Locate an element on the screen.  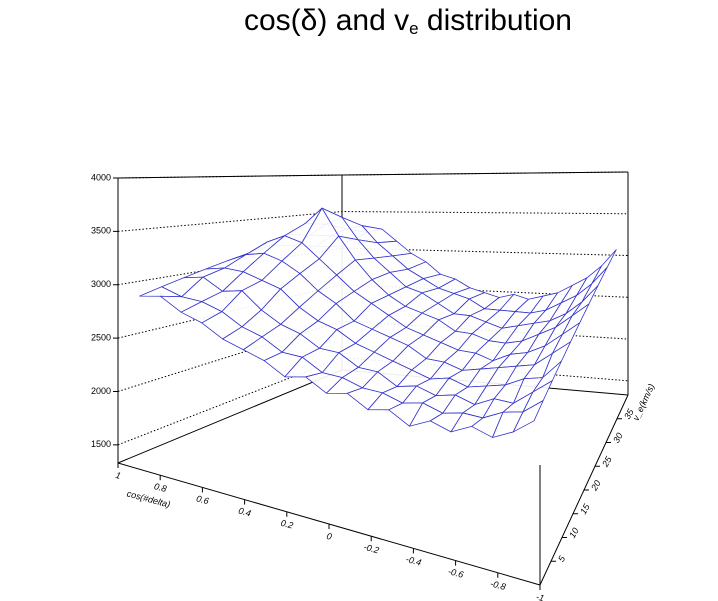
title-rest: distribution is located at coordinates (495, 20).